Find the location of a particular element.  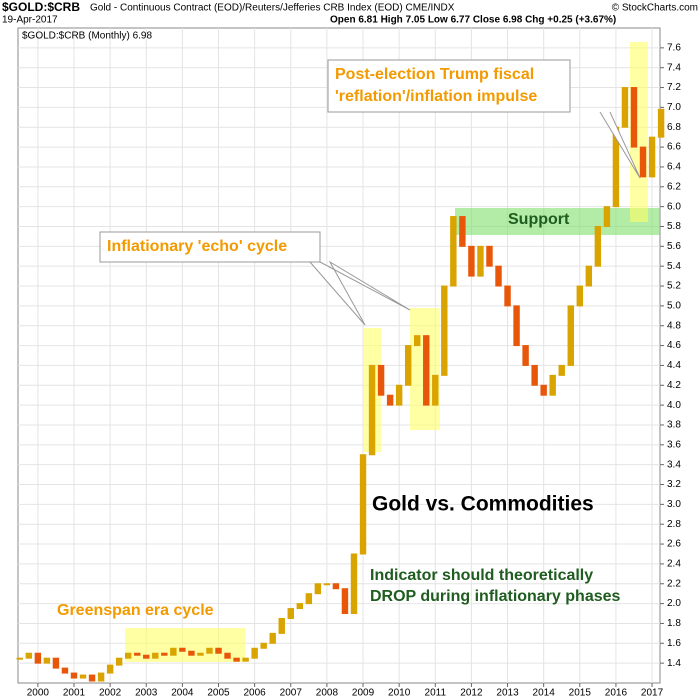

x-tick-label: 2017 is located at coordinates (652, 693).